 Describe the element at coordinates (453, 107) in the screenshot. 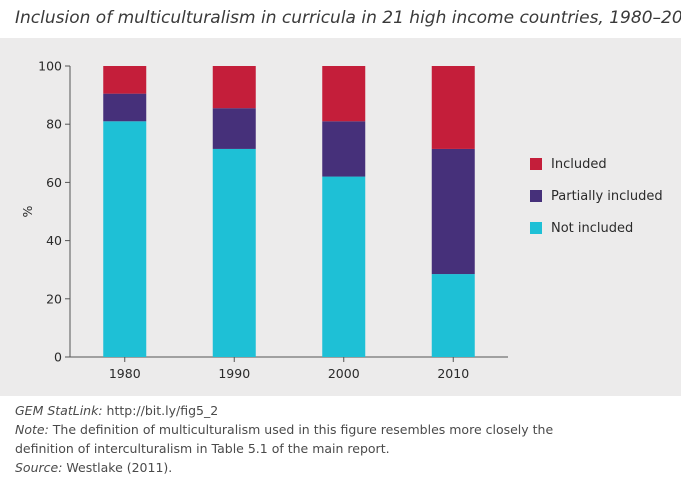

I see `bar-included-2010` at that location.